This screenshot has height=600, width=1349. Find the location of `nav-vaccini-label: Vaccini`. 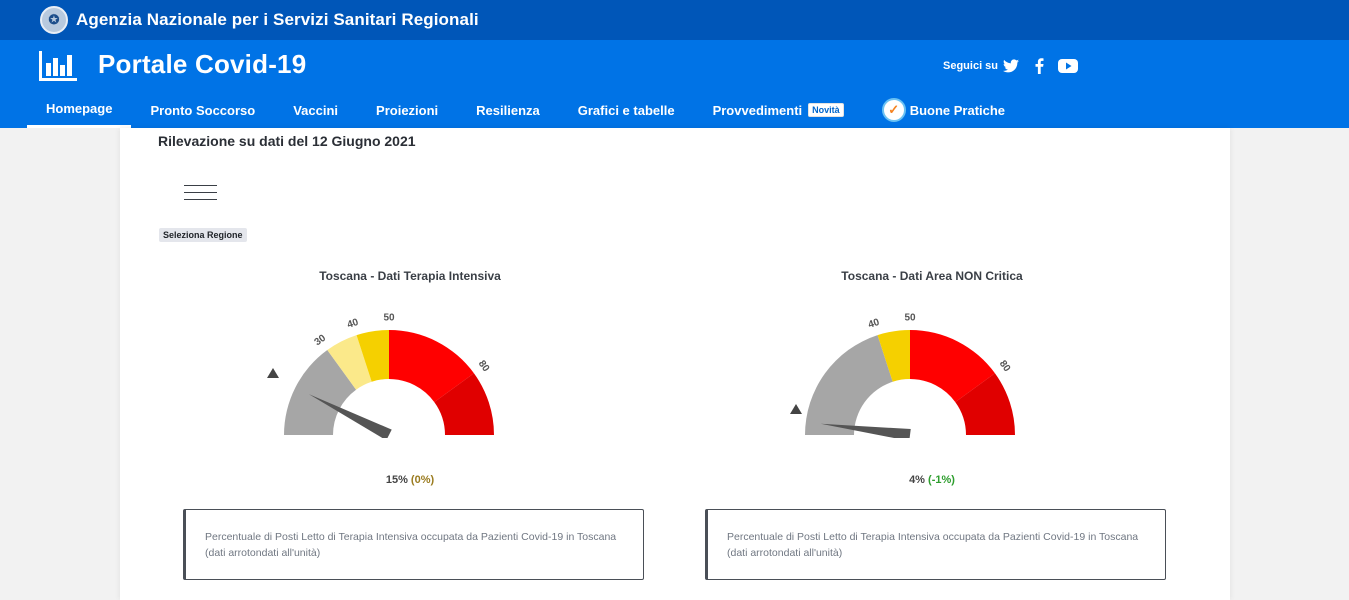

nav-vaccini-label: Vaccini is located at coordinates (316, 110).